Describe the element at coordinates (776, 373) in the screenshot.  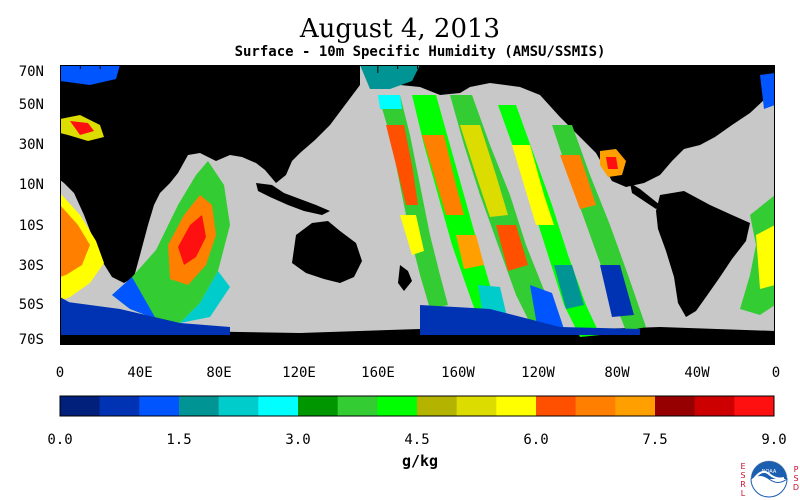
I see `lon-label-0-east: 0` at that location.